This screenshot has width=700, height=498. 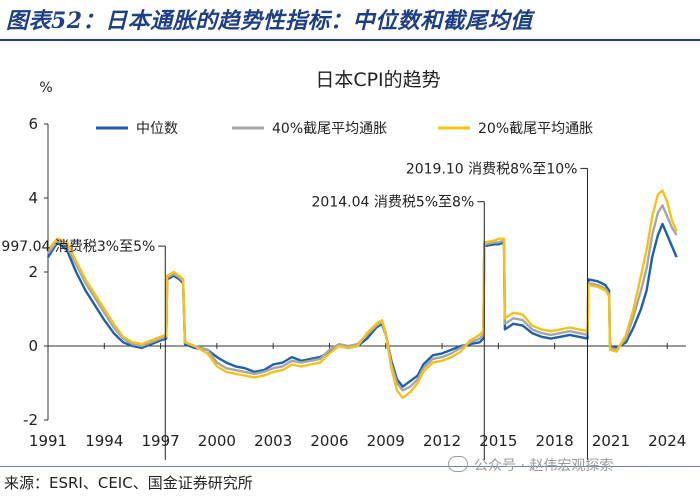 What do you see at coordinates (350, 466) in the screenshot?
I see `footer-divider` at bounding box center [350, 466].